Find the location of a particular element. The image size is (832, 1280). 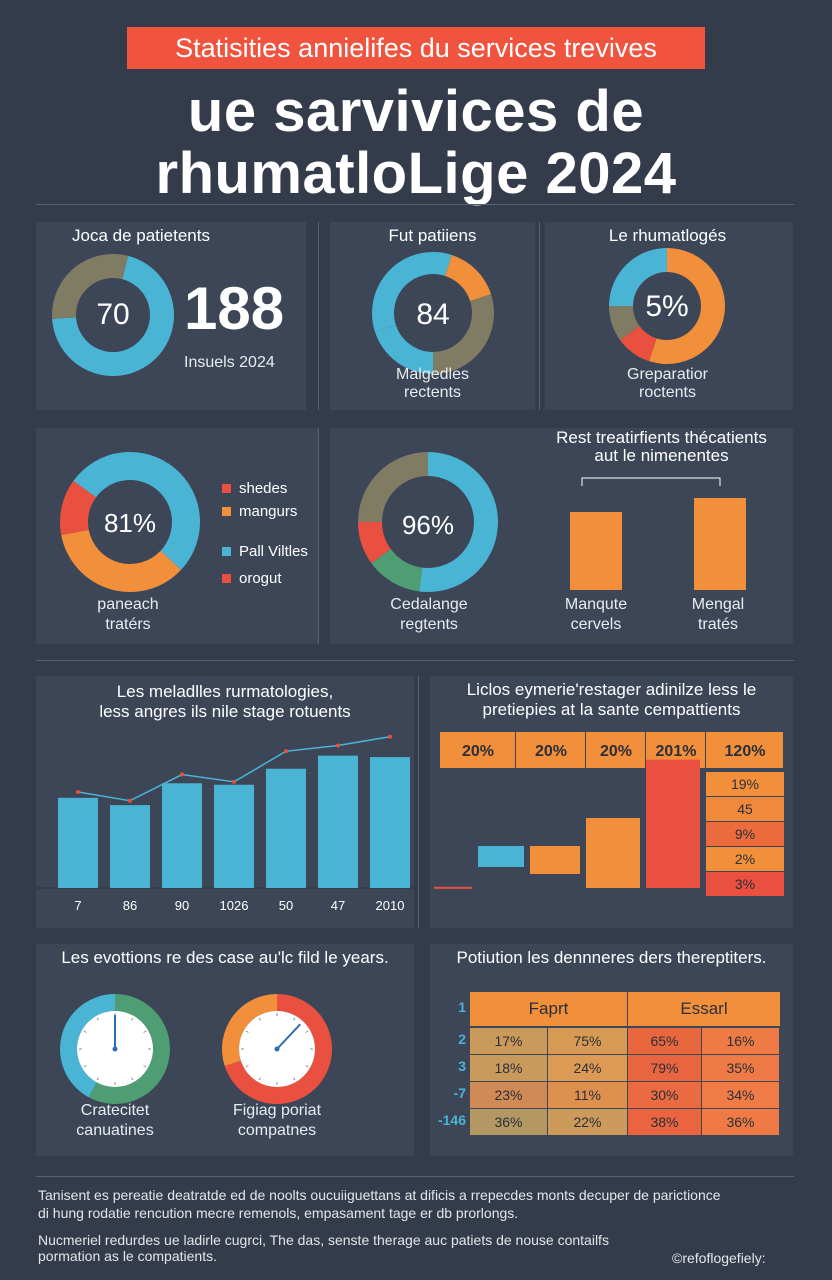

table-cell: 16% is located at coordinates (740, 1041).